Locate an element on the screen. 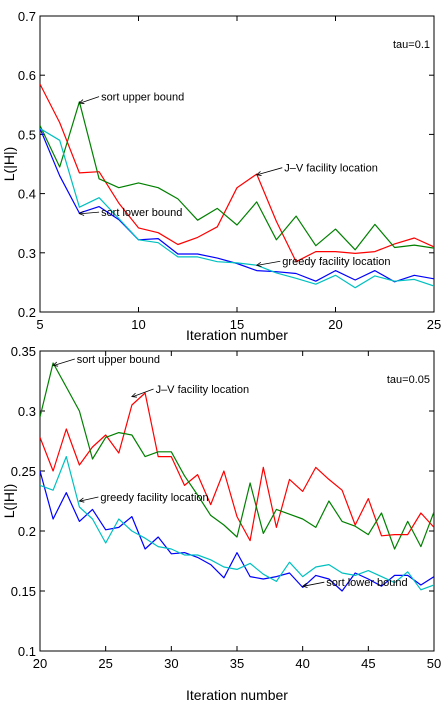  y-tick-label: 0.35 is located at coordinates (23, 351).